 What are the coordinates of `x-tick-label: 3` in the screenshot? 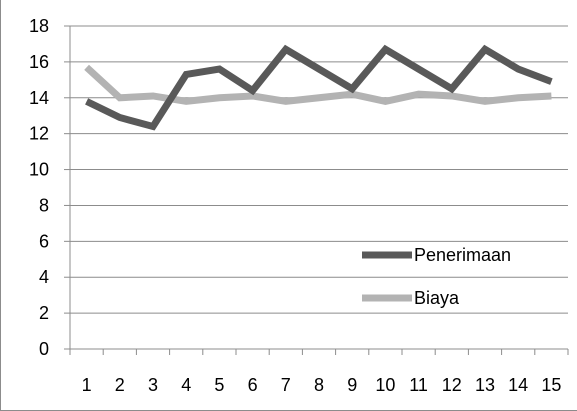 It's located at (153, 385).